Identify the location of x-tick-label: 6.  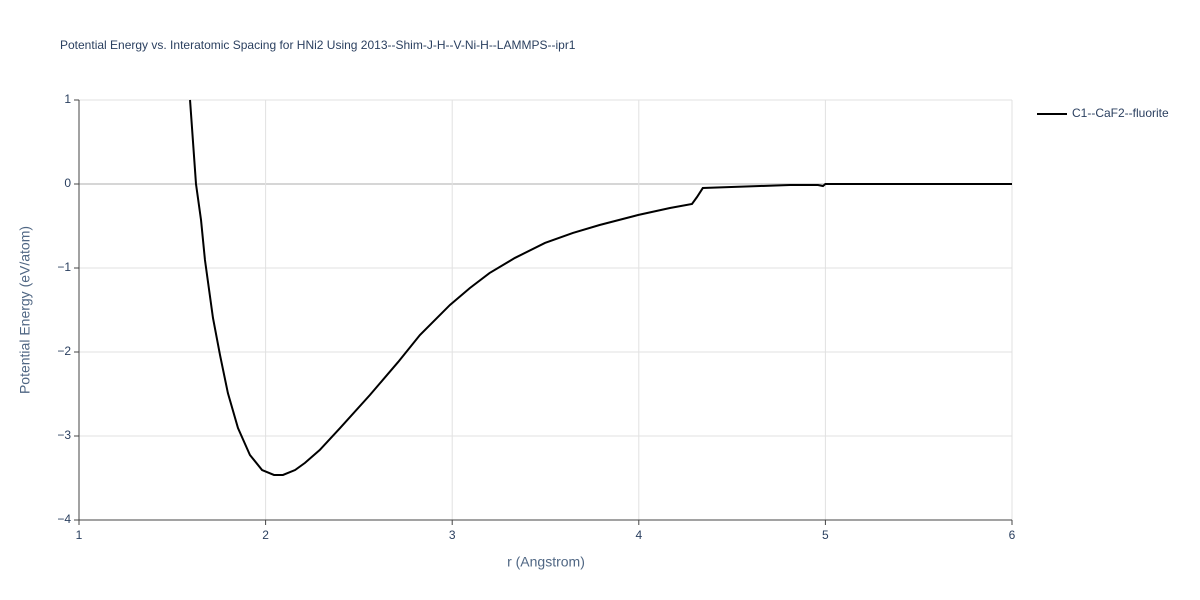
(1012, 535).